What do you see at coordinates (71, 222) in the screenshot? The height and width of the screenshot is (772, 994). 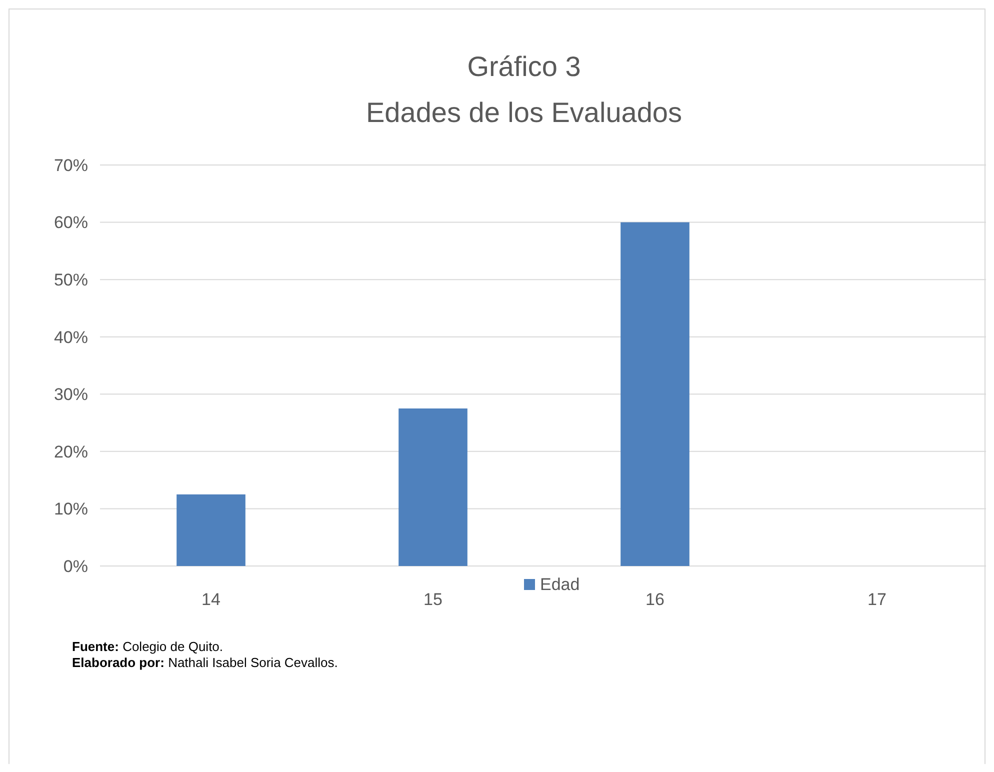 I see `y-tick-label: 60%` at bounding box center [71, 222].